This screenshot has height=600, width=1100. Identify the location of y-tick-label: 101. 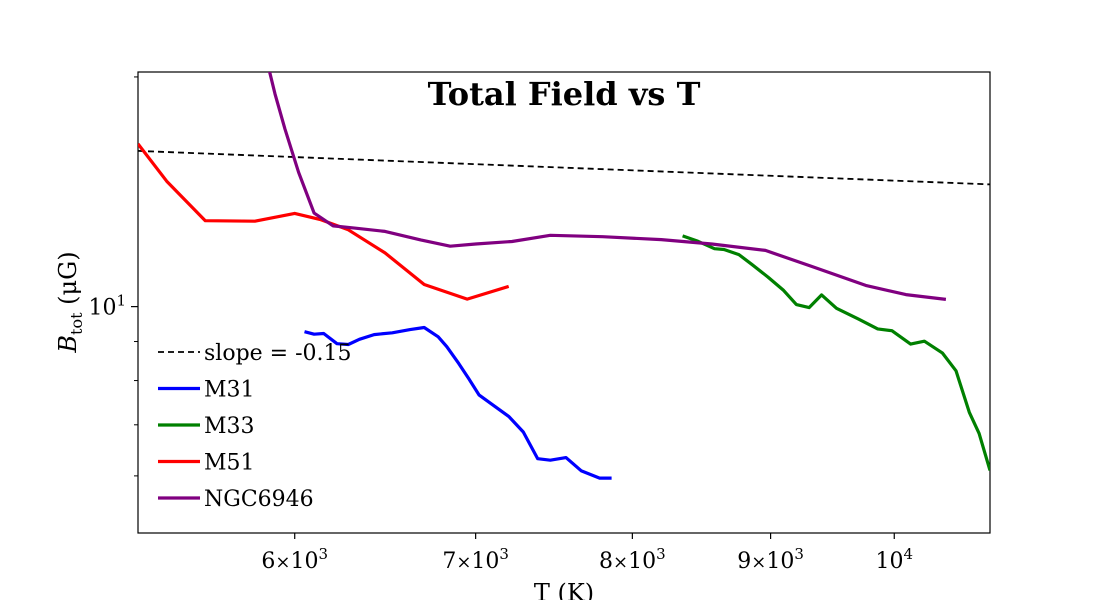
(107, 306).